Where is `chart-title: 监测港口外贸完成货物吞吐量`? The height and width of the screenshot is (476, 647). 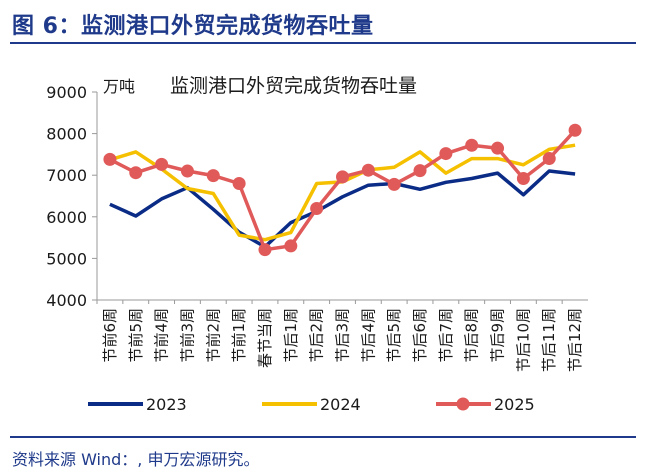
chart-title: 监测港口外贸完成货物吞吐量 is located at coordinates (293, 86).